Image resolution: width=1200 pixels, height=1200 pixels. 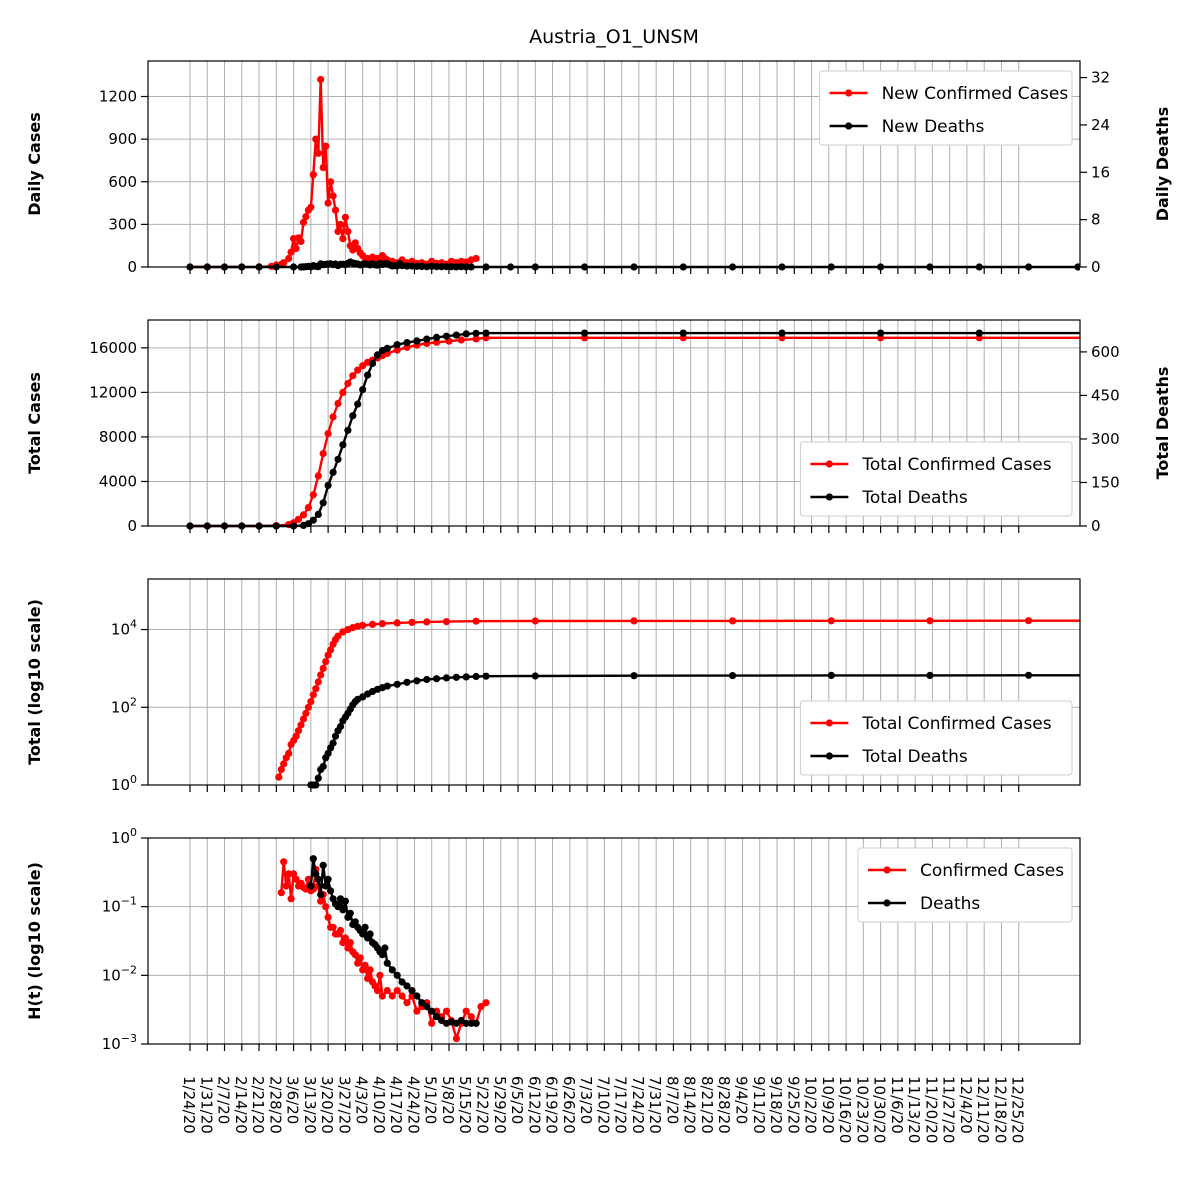 What do you see at coordinates (931, 1109) in the screenshot?
I see `x-tick-label: 11/20/20` at bounding box center [931, 1109].